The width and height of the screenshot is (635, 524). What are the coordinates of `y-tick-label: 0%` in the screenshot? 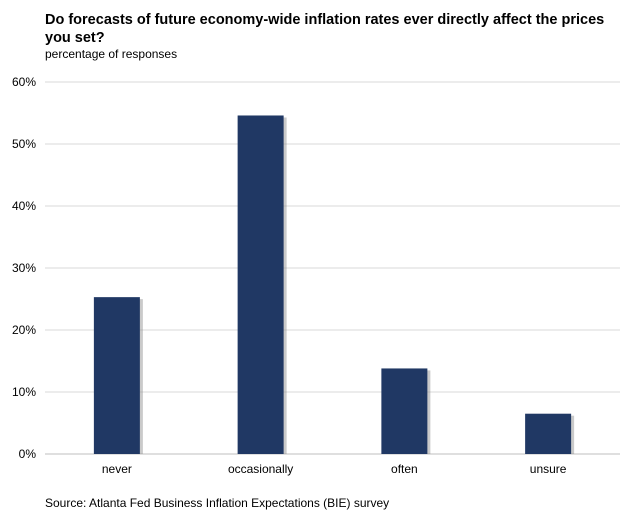 It's located at (28, 454).